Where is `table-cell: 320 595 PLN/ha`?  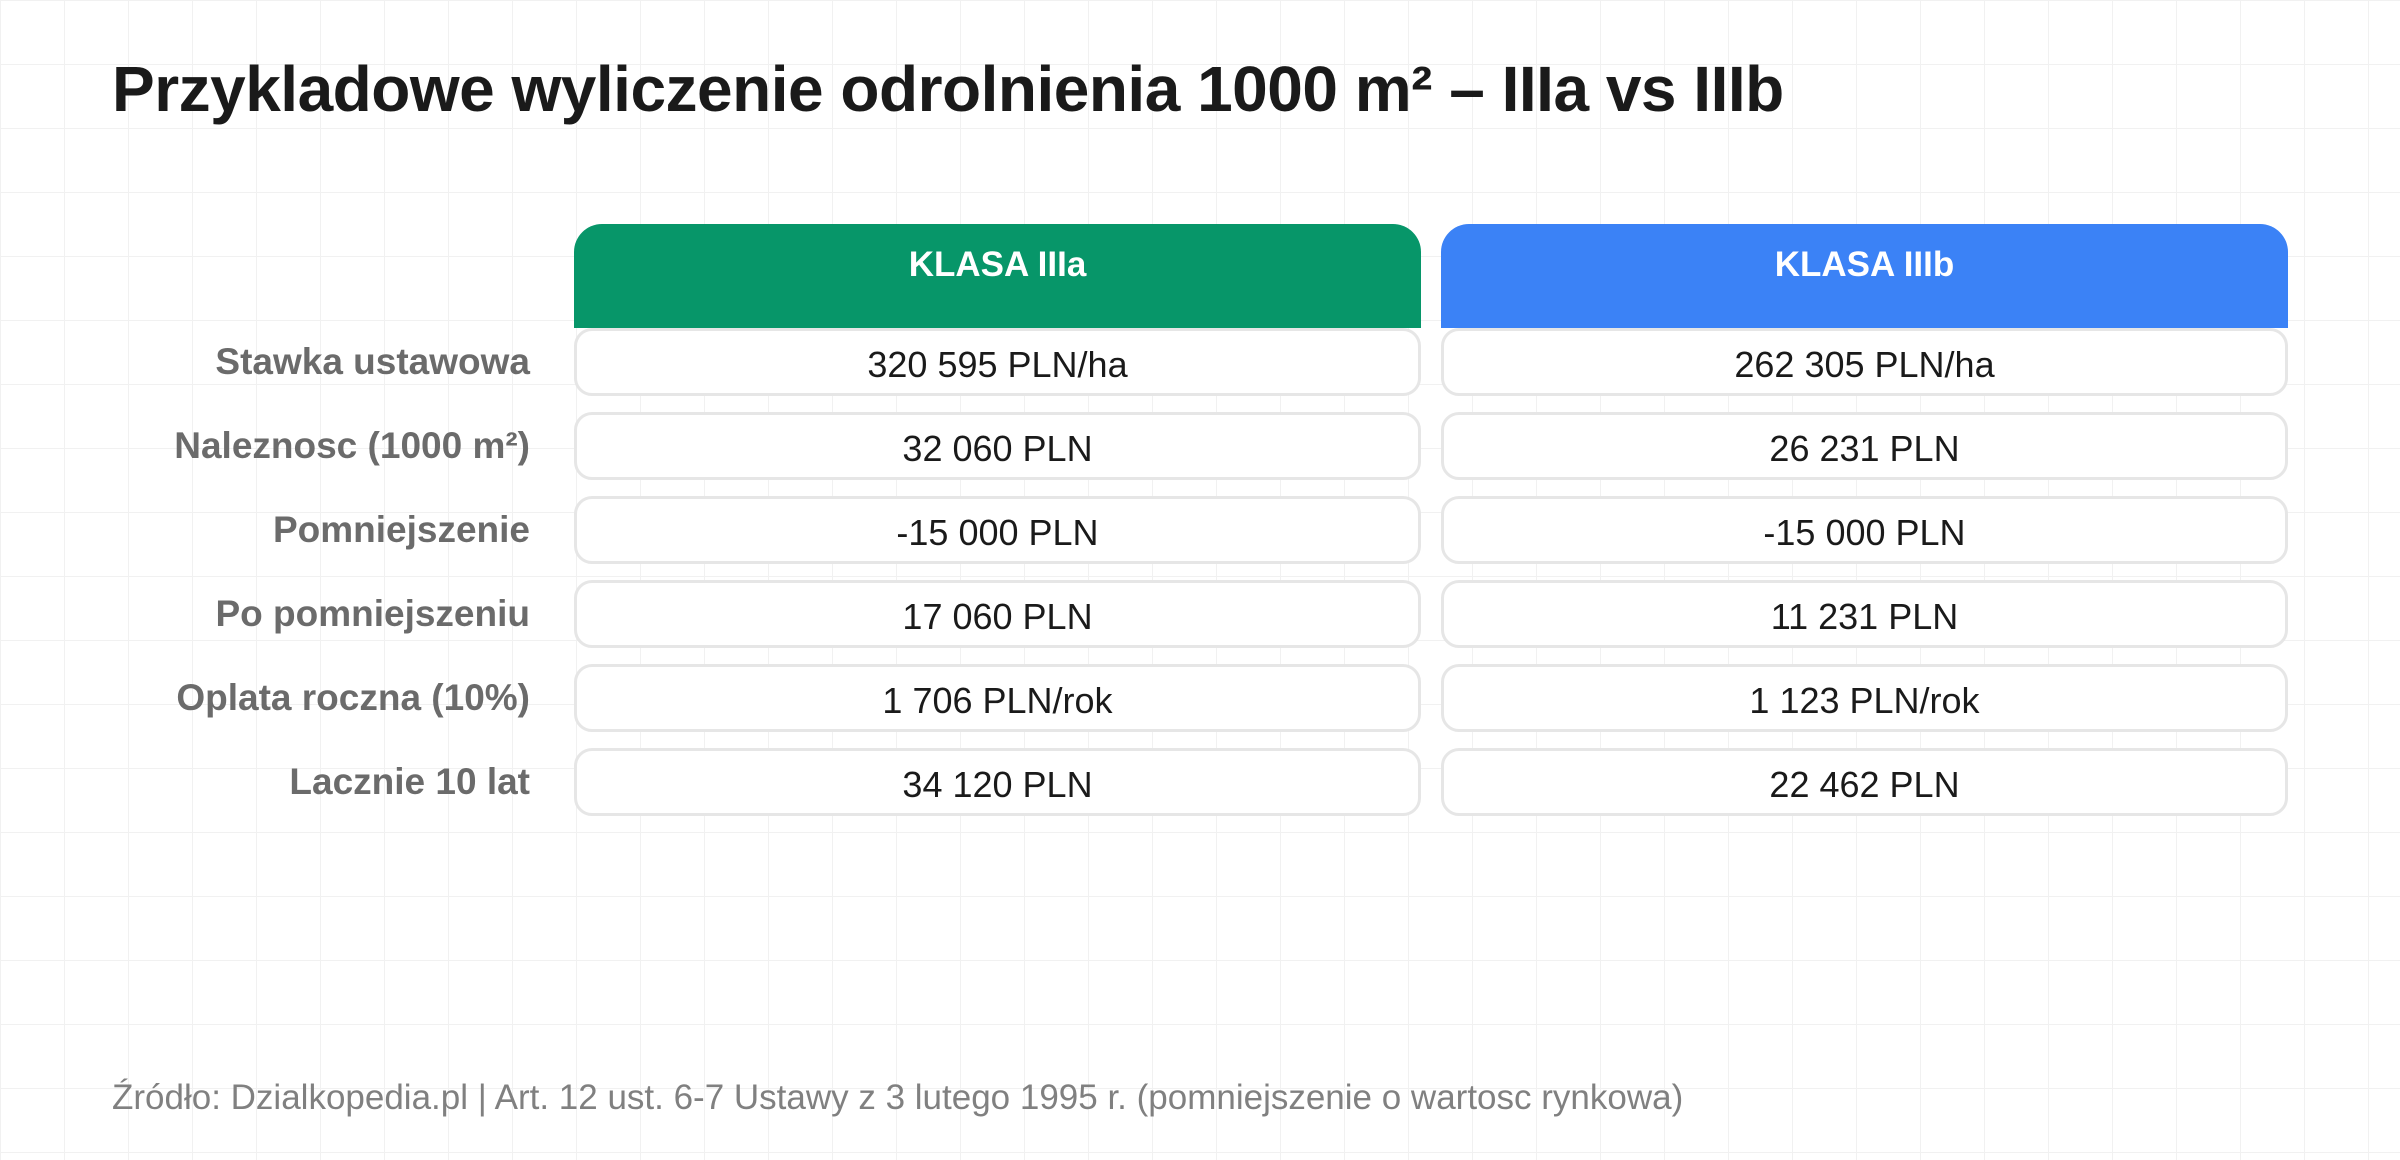
table-cell: 320 595 PLN/ha is located at coordinates (997, 362).